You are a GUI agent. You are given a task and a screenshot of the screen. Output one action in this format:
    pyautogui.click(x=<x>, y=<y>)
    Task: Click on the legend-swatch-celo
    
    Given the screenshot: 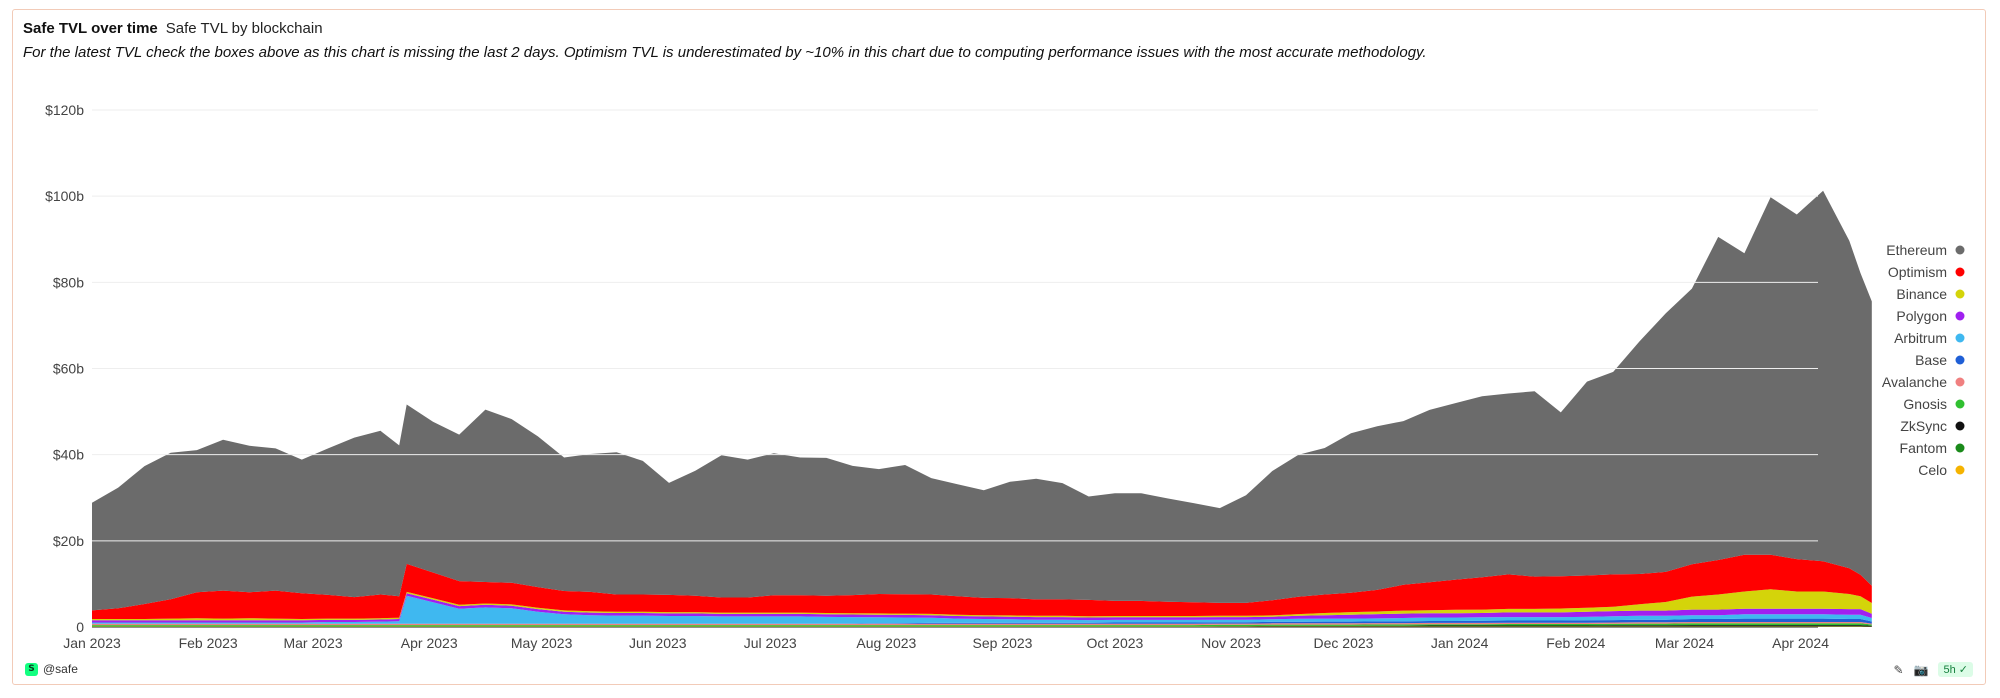 What is the action you would take?
    pyautogui.click(x=1960, y=470)
    